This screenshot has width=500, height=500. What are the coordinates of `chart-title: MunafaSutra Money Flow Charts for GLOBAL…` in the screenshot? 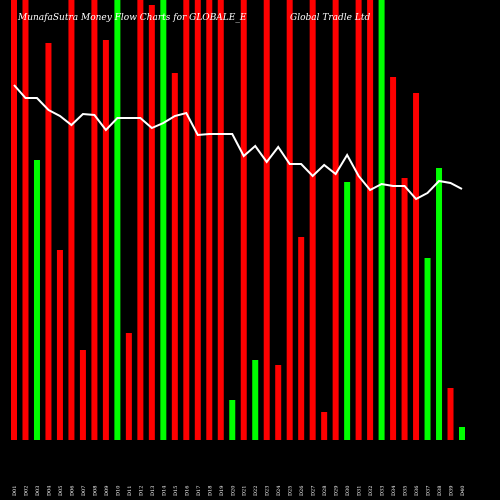 It's located at (132, 18).